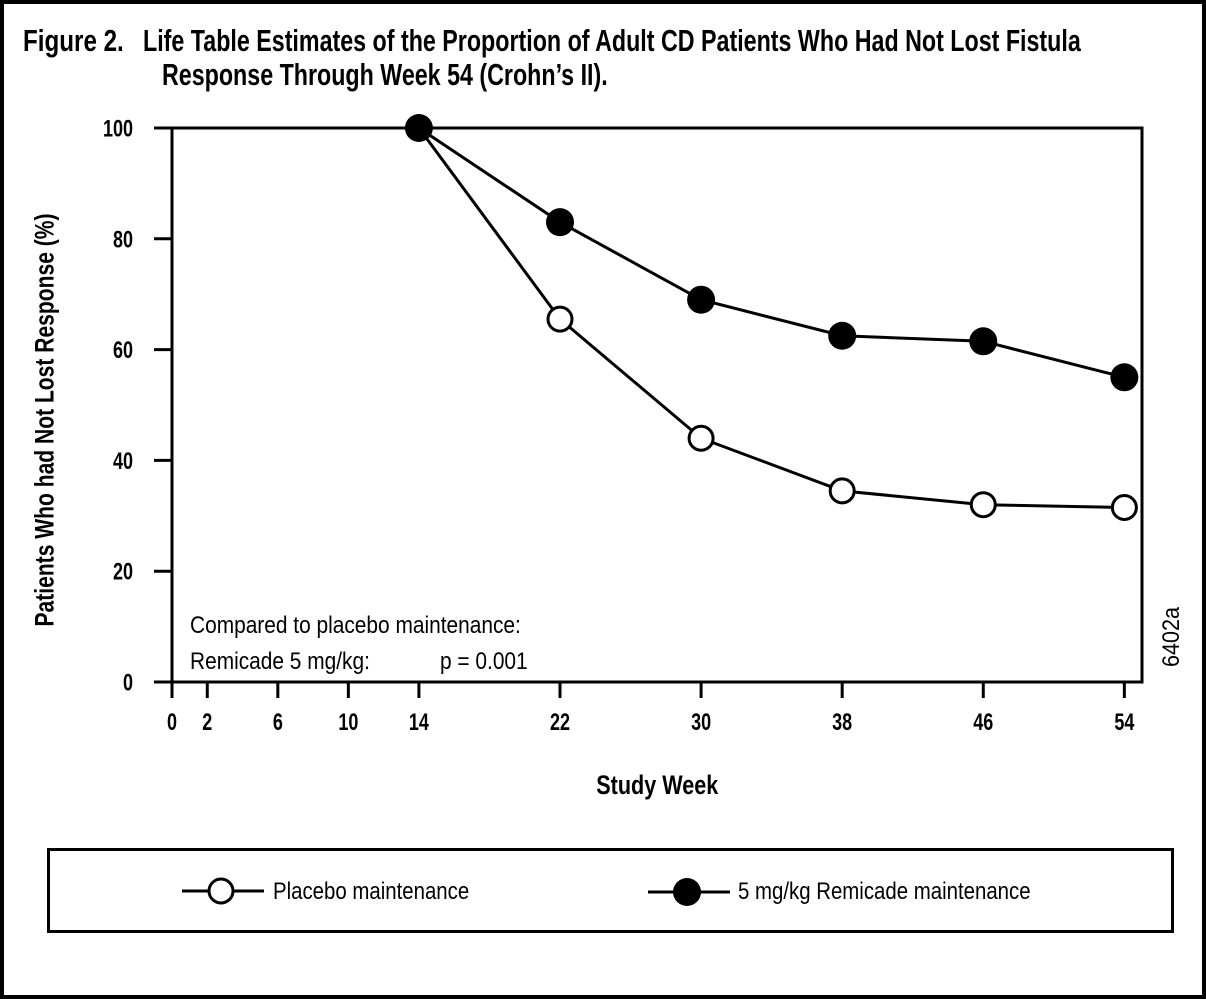  I want to click on filled-circle-legend-marker, so click(689, 892).